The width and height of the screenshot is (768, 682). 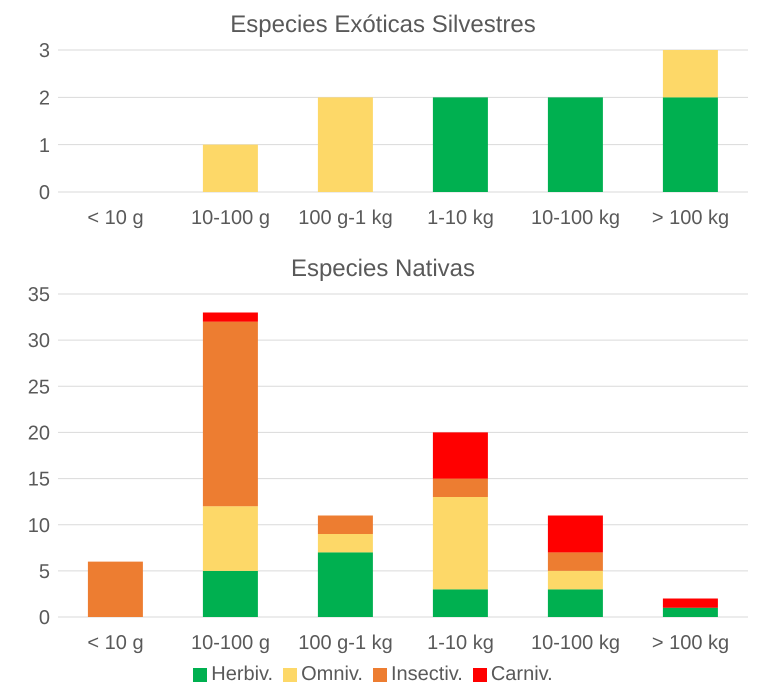 I want to click on y-tick-label: 2, so click(x=44, y=98).